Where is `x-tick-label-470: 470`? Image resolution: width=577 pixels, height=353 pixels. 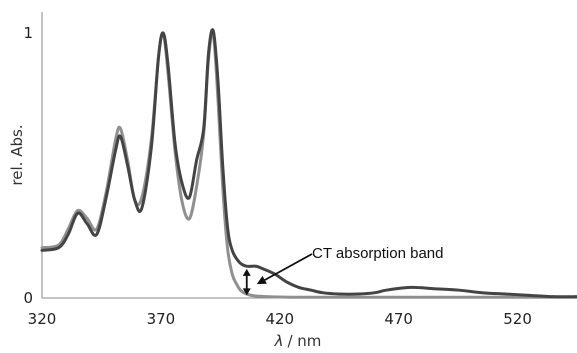
x-tick-label-470: 470 is located at coordinates (398, 319).